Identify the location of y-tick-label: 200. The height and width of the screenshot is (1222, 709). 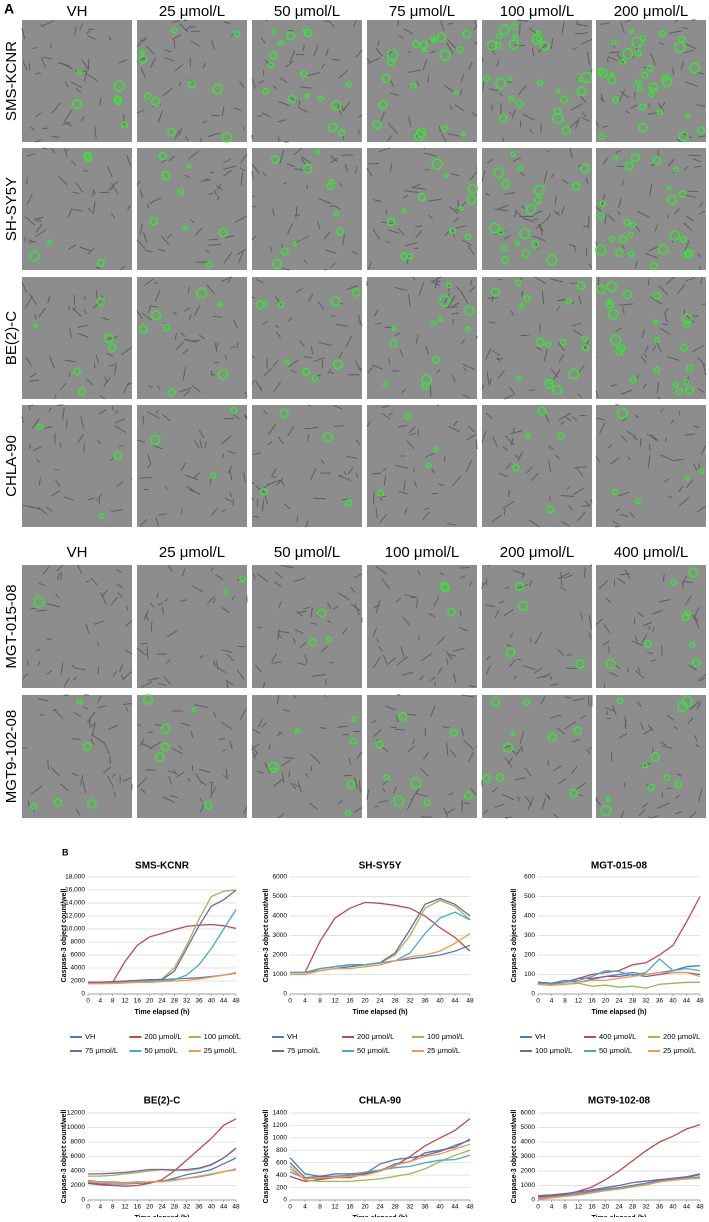
(281, 1187).